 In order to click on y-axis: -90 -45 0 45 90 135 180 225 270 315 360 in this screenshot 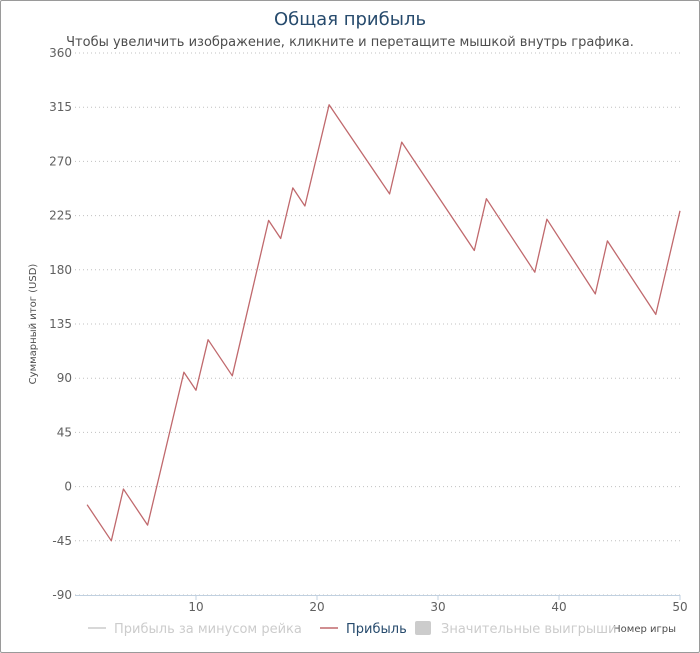, I will do `click(60, 324)`.